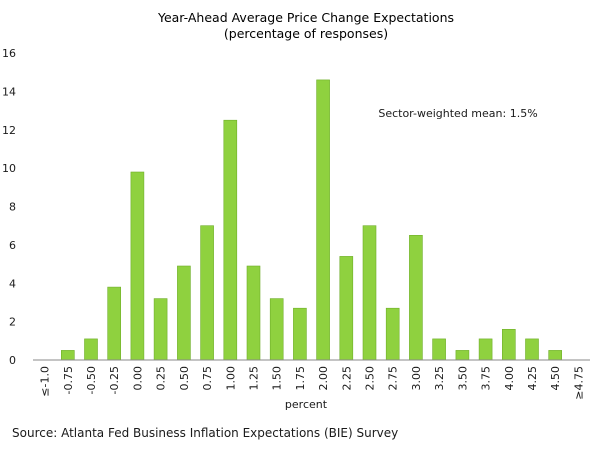 Image resolution: width=596 pixels, height=453 pixels. I want to click on y-tick-label: 12, so click(9, 130).